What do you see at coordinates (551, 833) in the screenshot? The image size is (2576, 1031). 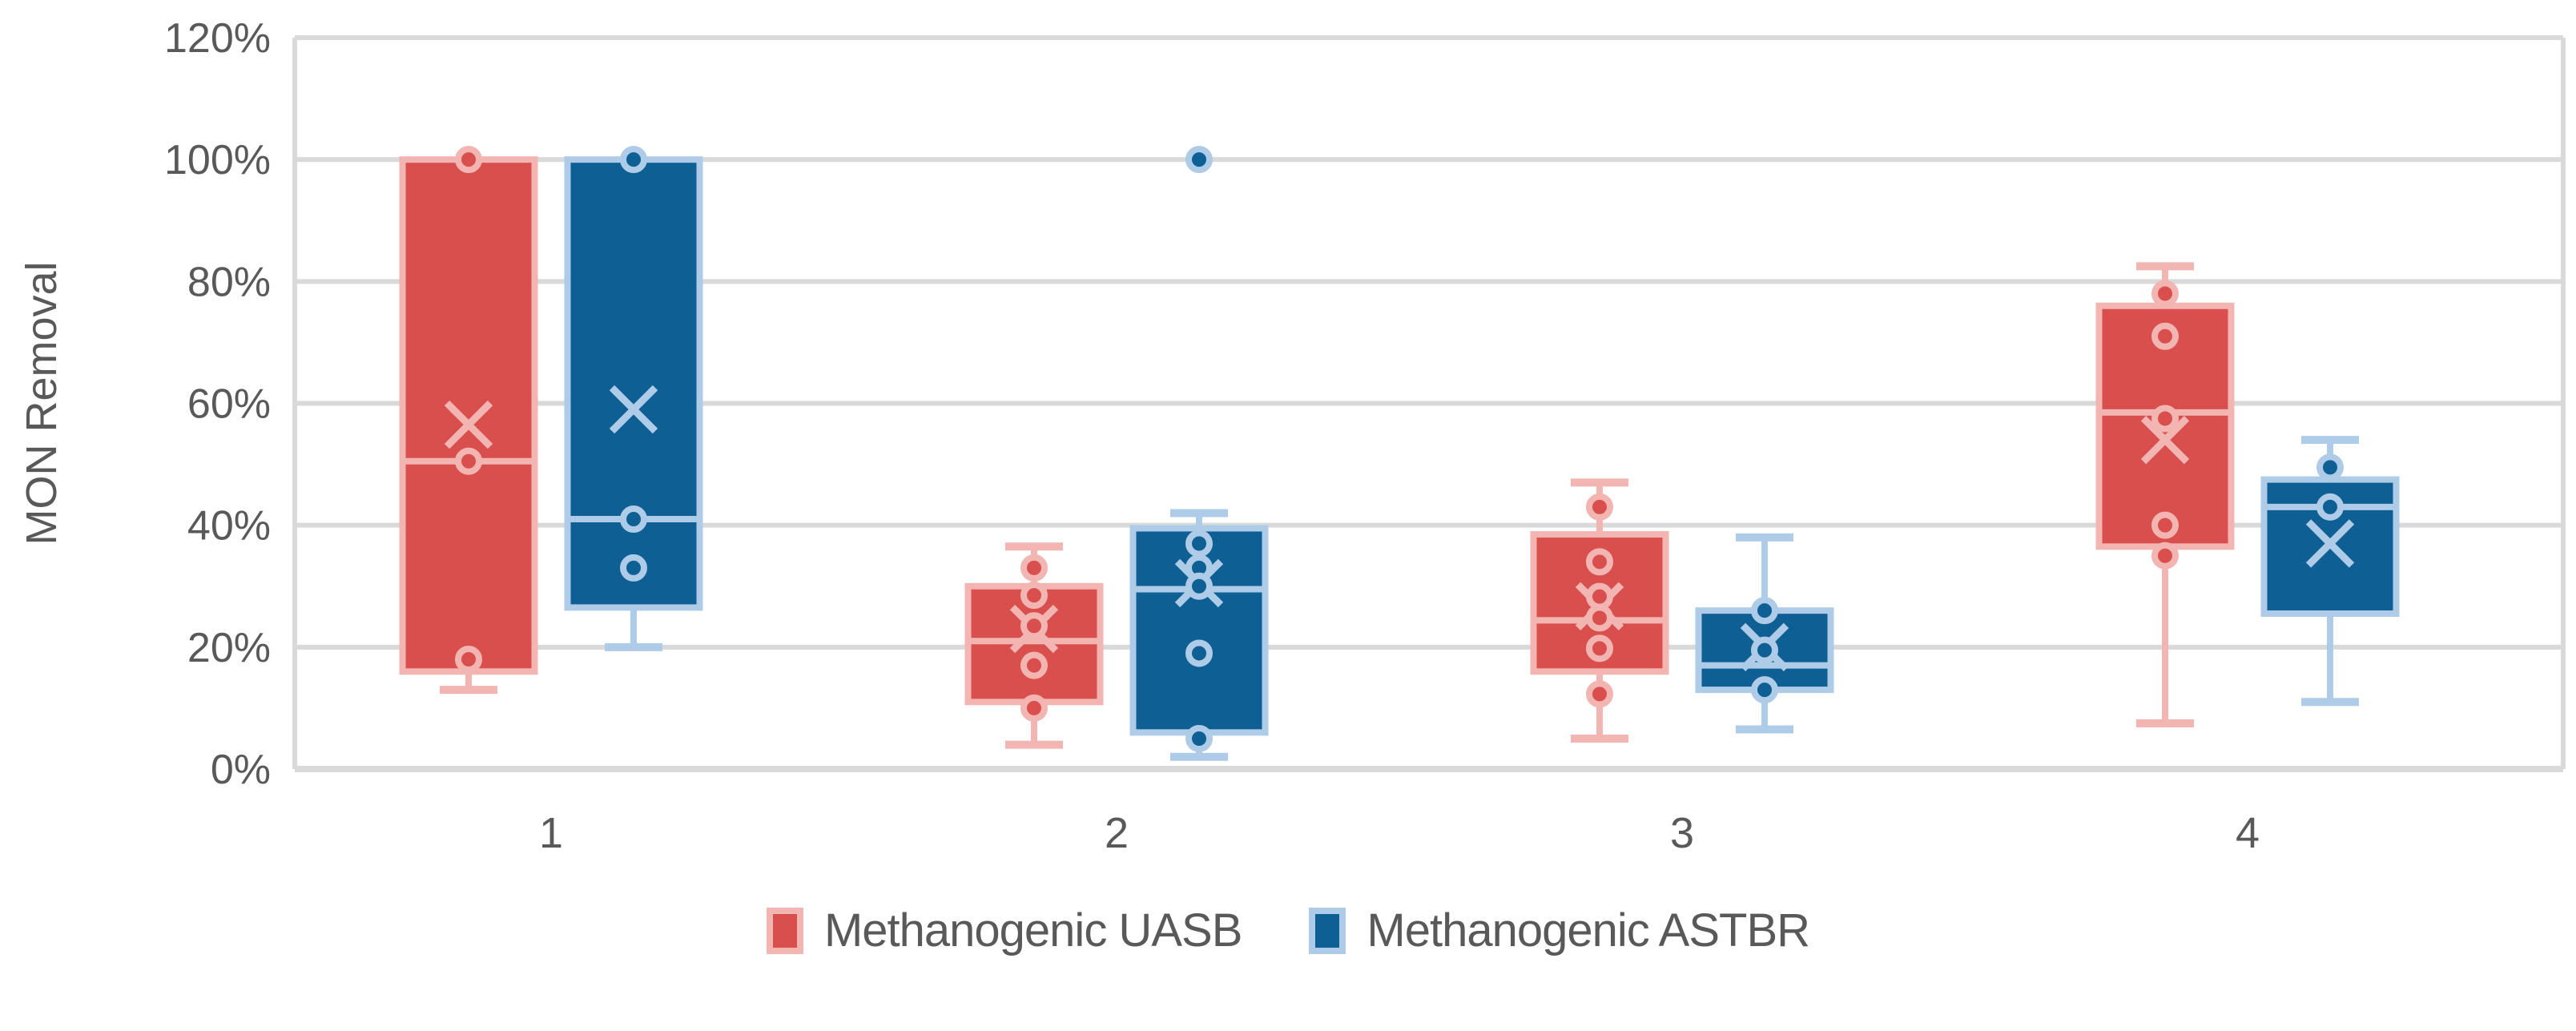 I see `x-tick-label: 1` at bounding box center [551, 833].